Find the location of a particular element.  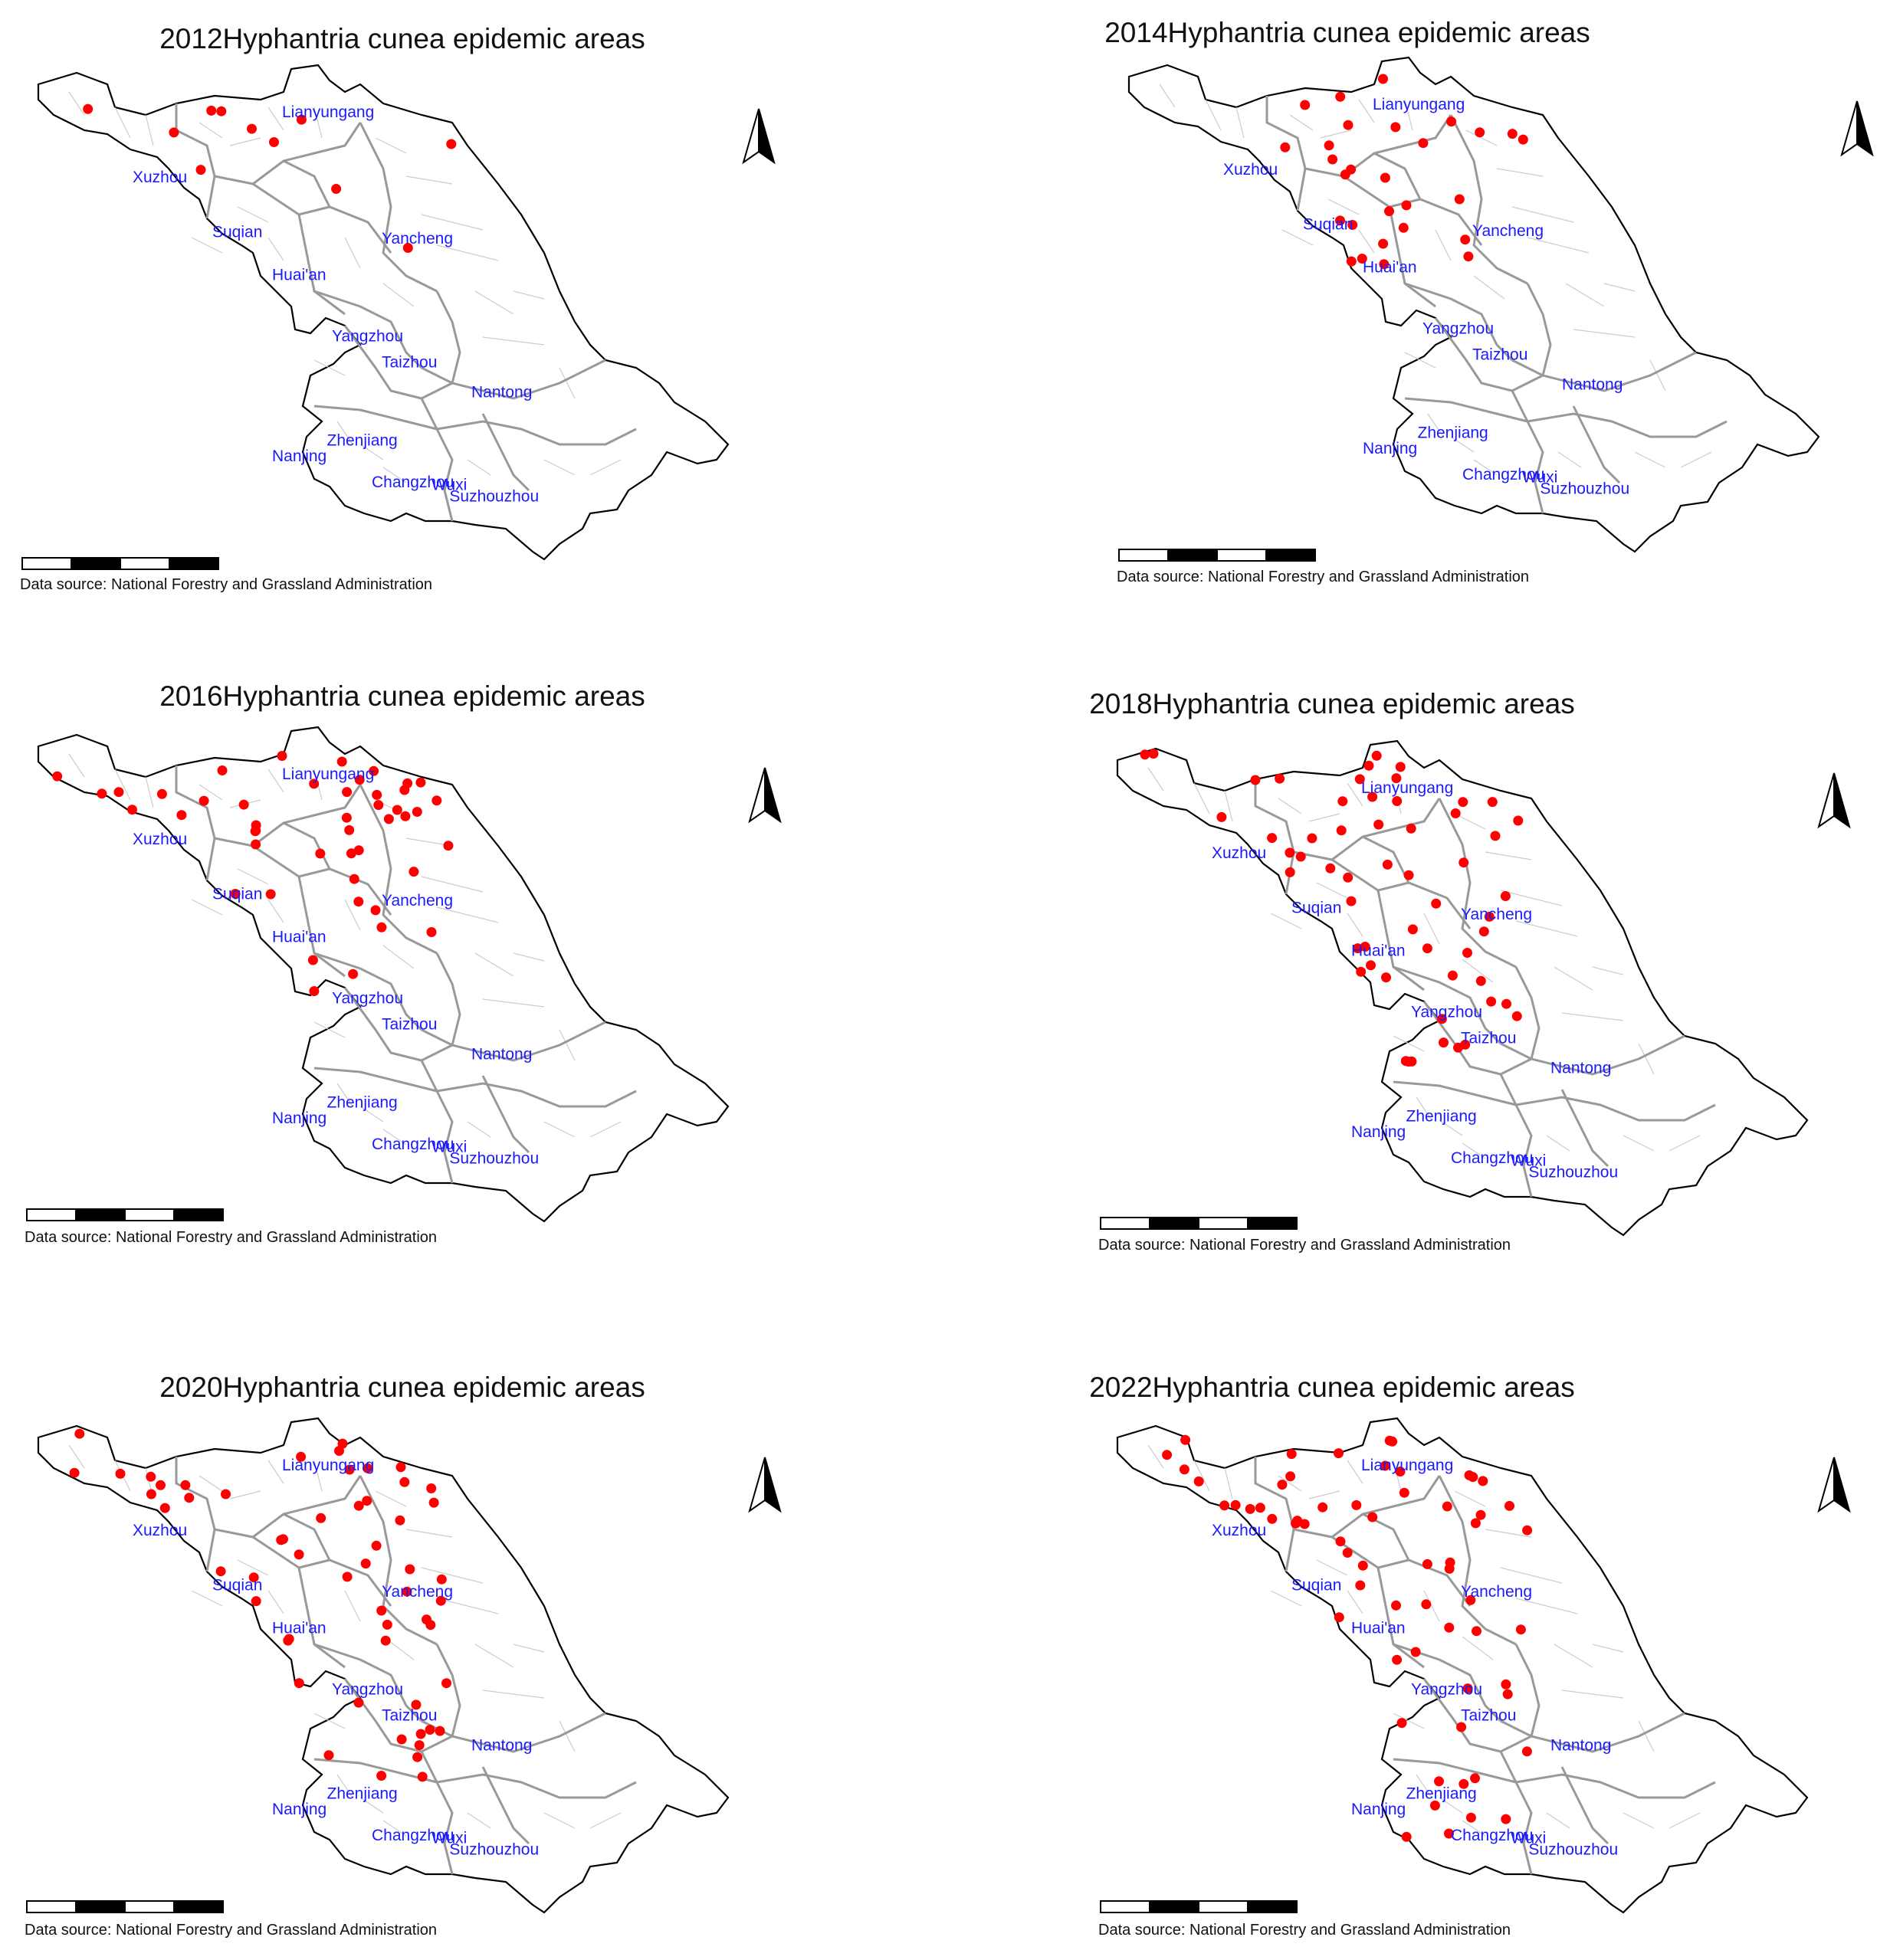

city-label: Yangzhou is located at coordinates (367, 999).